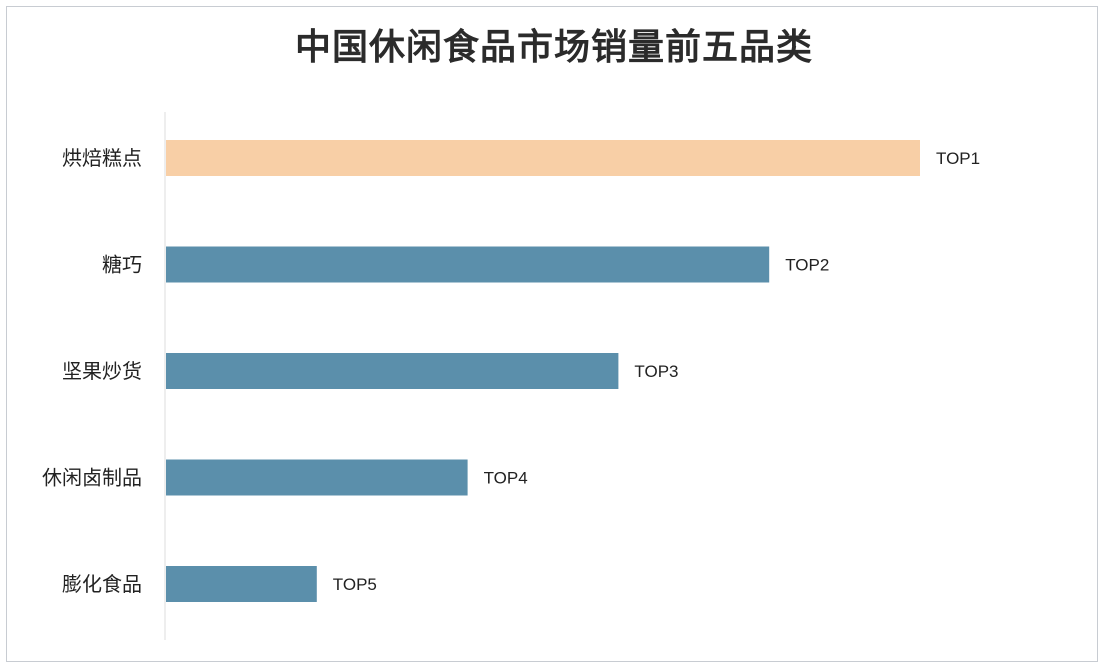 The image size is (1108, 672). I want to click on category-label-3: 坚果炒货, so click(102, 371).